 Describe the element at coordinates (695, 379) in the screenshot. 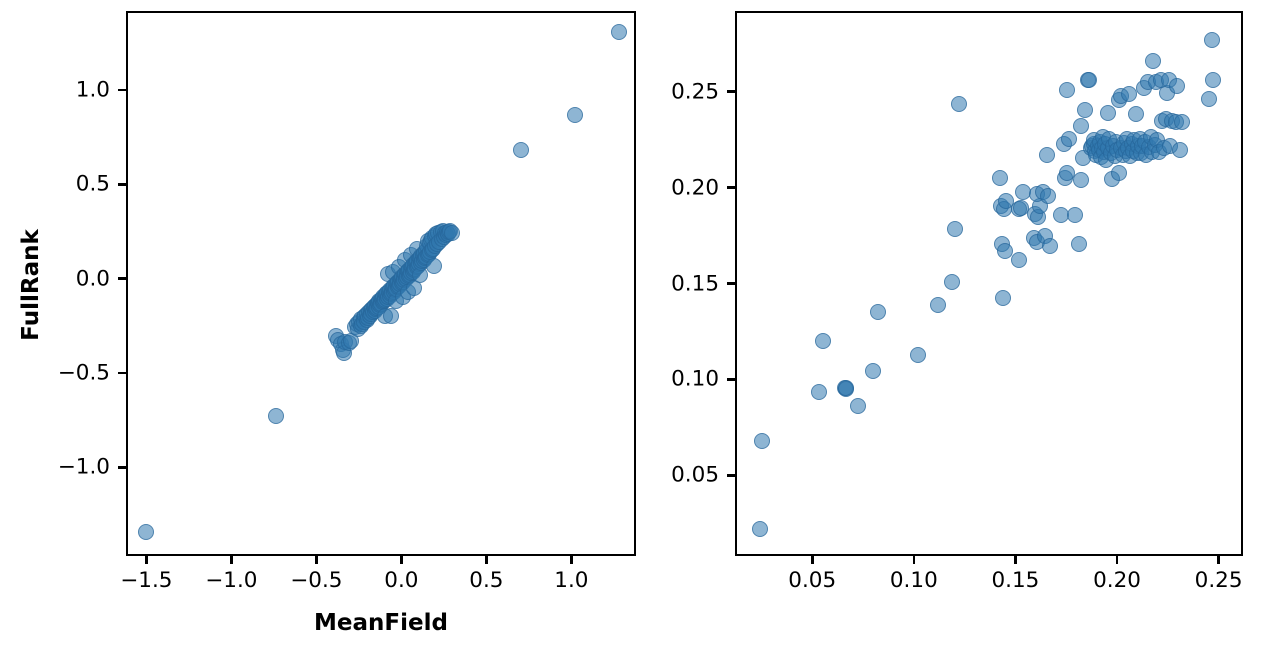

I see `yaxis-tick-label: 0.10` at that location.